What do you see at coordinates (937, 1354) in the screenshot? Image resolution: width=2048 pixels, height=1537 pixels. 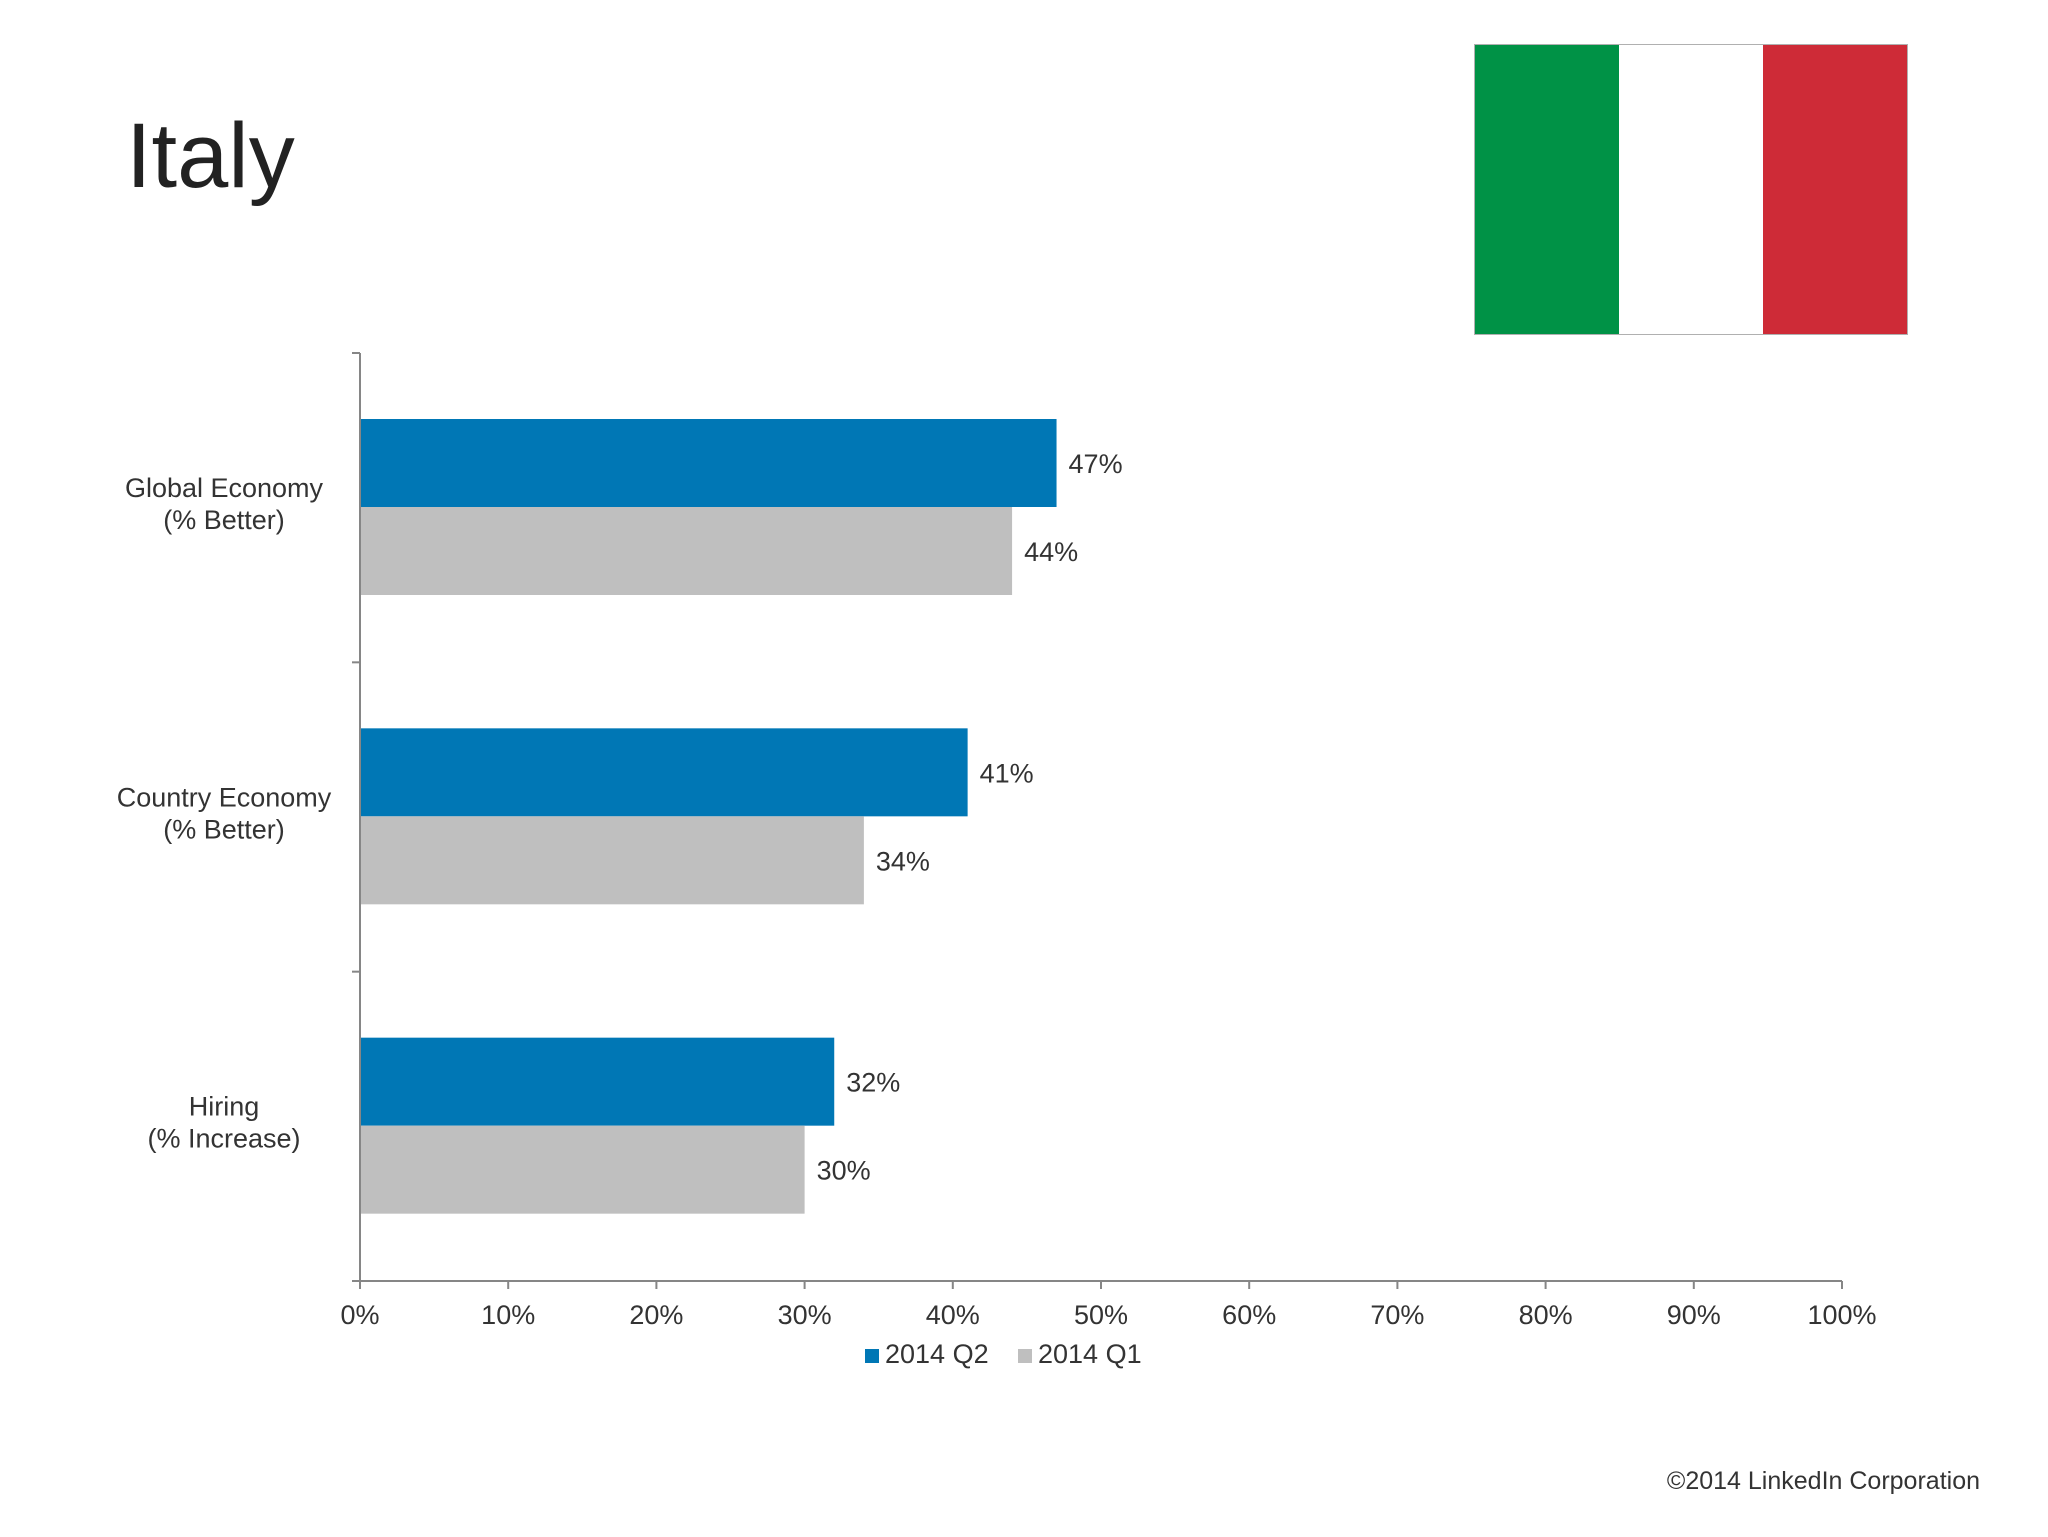 I see `legend-label: 2014 Q2` at bounding box center [937, 1354].